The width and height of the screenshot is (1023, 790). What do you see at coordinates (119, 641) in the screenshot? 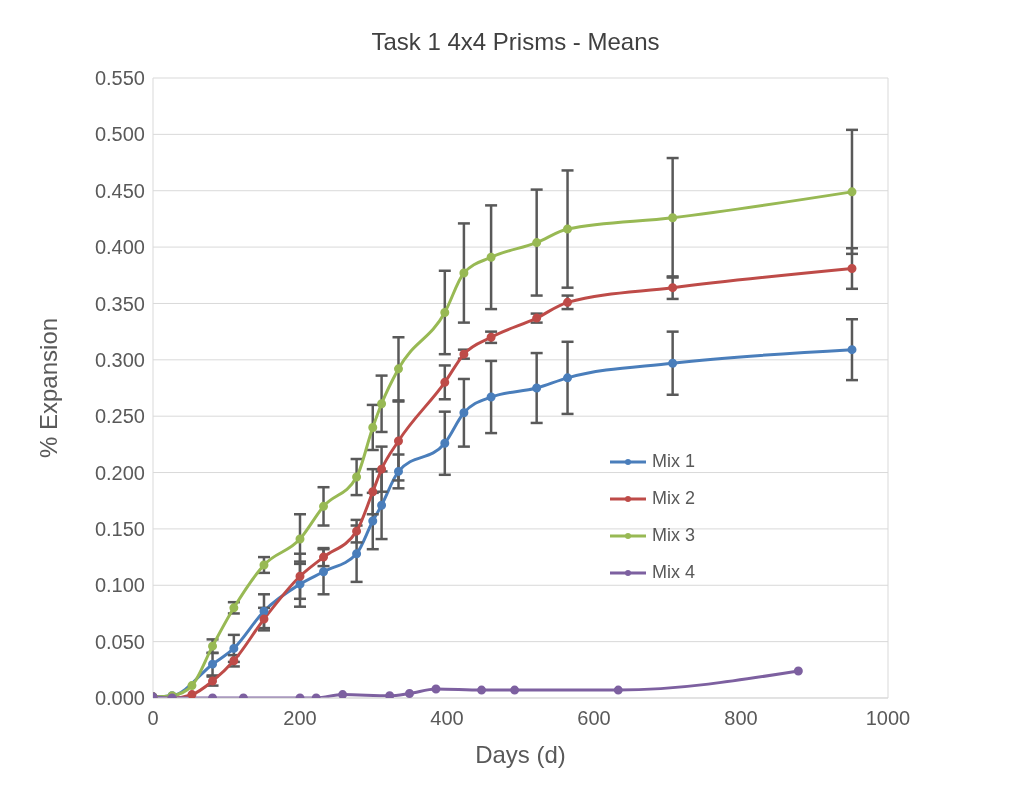
I see `y-tick-label: 0.050` at bounding box center [119, 641].